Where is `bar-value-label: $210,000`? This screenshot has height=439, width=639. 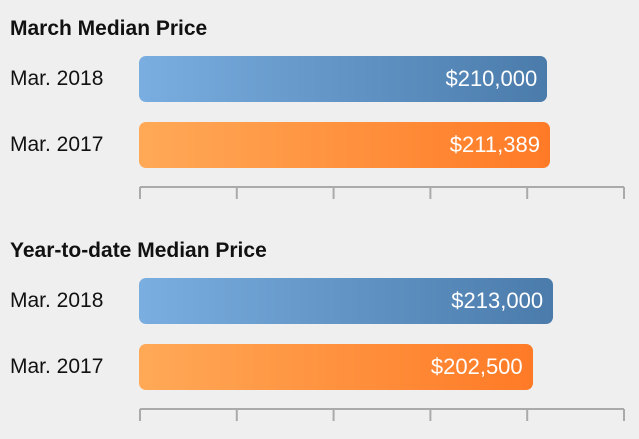
bar-value-label: $210,000 is located at coordinates (491, 78).